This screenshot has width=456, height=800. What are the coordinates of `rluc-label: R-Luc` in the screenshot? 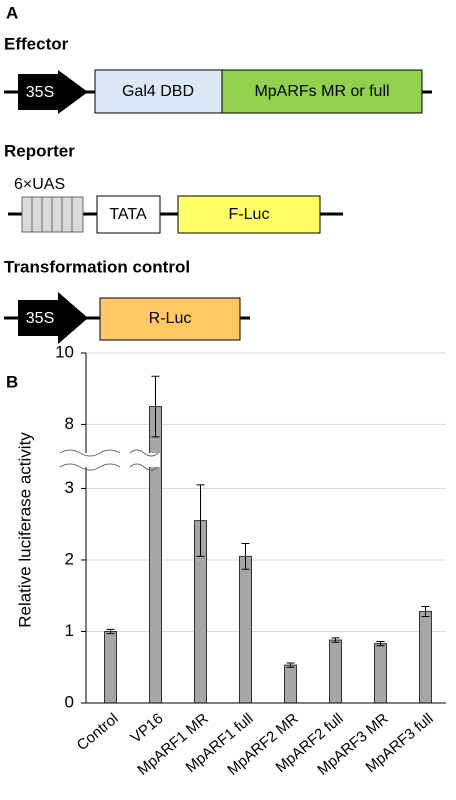 It's located at (170, 318).